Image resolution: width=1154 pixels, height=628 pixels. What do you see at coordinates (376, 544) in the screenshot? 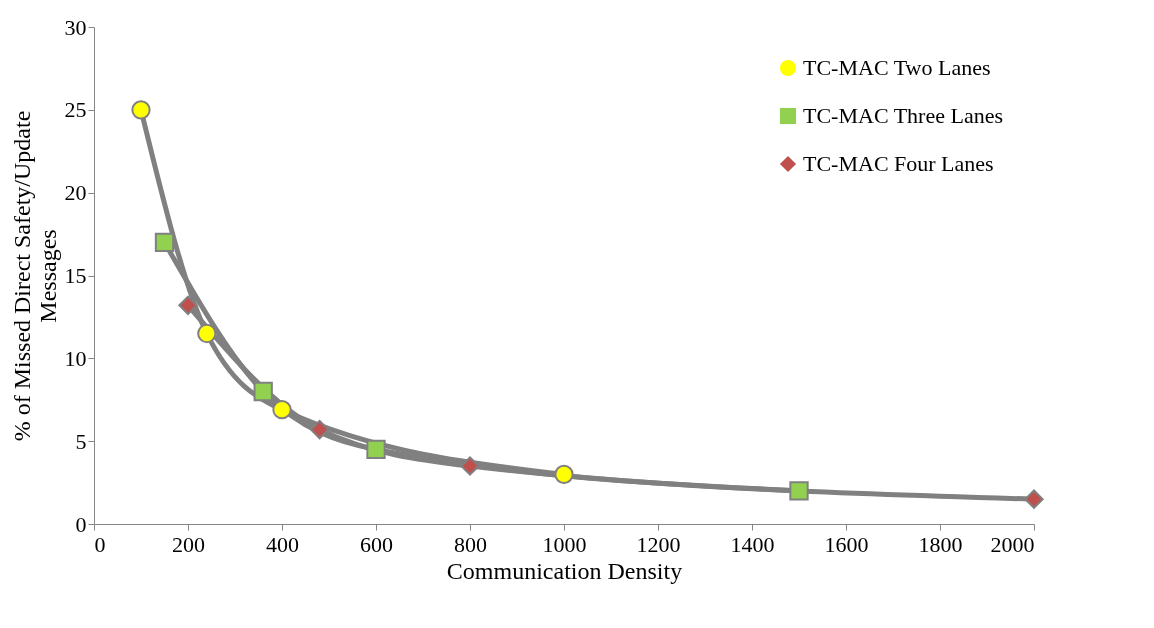
I see `x-tick-label: 600` at bounding box center [376, 544].